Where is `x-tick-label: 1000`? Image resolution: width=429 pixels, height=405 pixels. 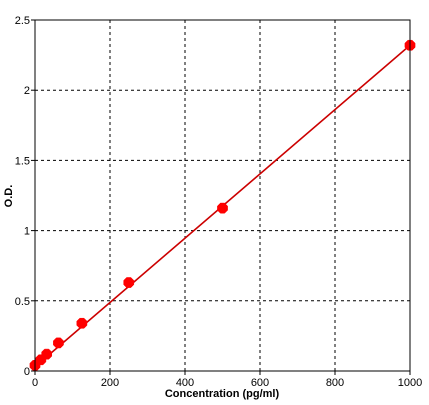 x-tick-label: 1000 is located at coordinates (410, 383).